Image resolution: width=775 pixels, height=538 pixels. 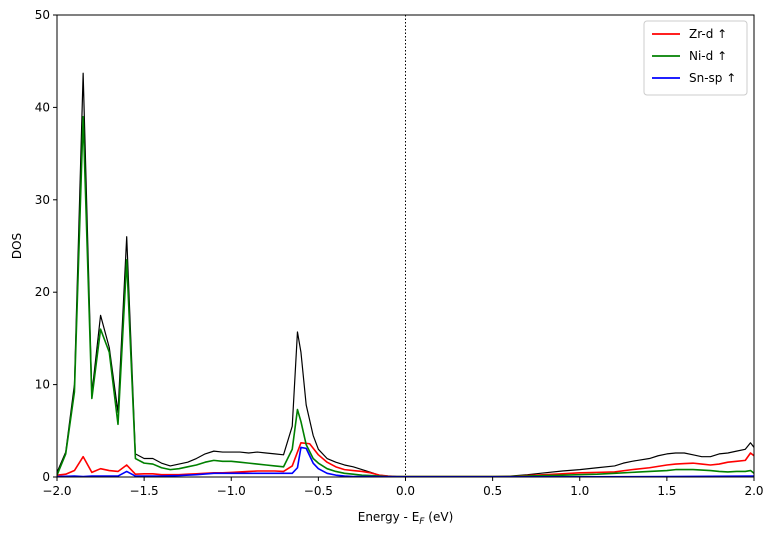 I want to click on legend-label-zr-d: Zr-d ↑, so click(x=708, y=34).